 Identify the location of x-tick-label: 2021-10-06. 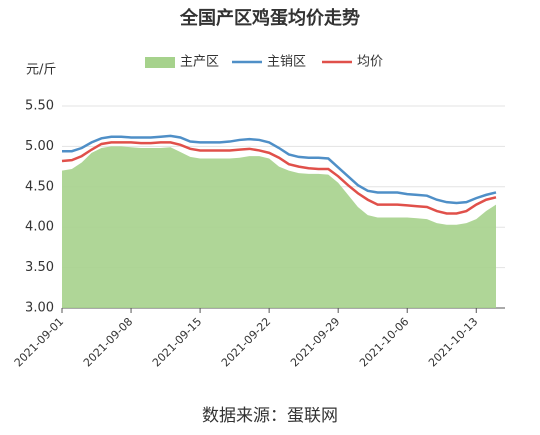
(384, 342).